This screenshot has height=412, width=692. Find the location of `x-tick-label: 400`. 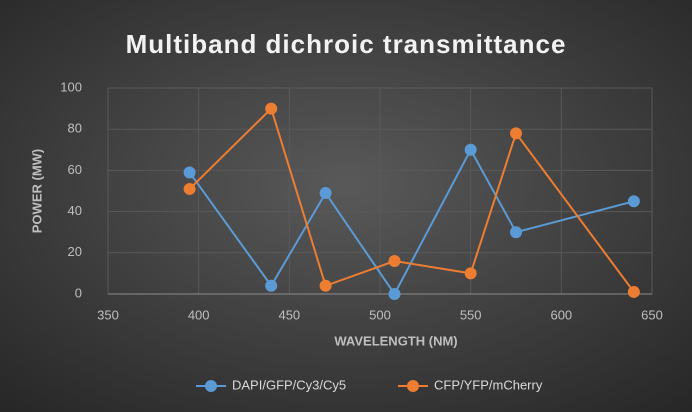

x-tick-label: 400 is located at coordinates (199, 314).